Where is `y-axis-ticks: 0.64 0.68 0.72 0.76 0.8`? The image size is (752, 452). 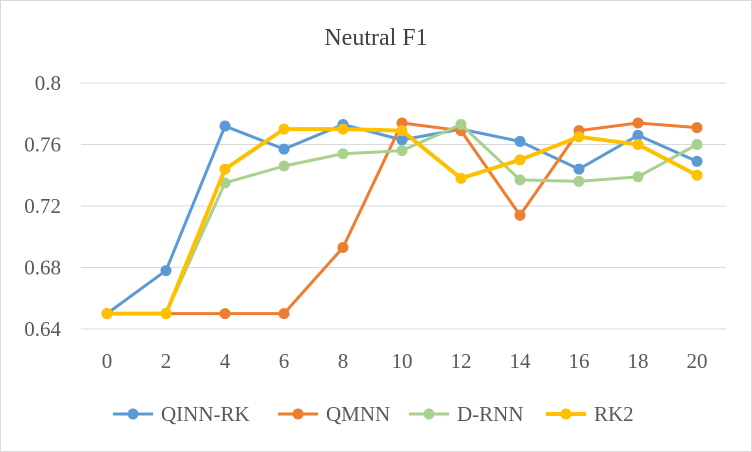 y-axis-ticks: 0.64 0.68 0.72 0.76 0.8 is located at coordinates (42, 206).